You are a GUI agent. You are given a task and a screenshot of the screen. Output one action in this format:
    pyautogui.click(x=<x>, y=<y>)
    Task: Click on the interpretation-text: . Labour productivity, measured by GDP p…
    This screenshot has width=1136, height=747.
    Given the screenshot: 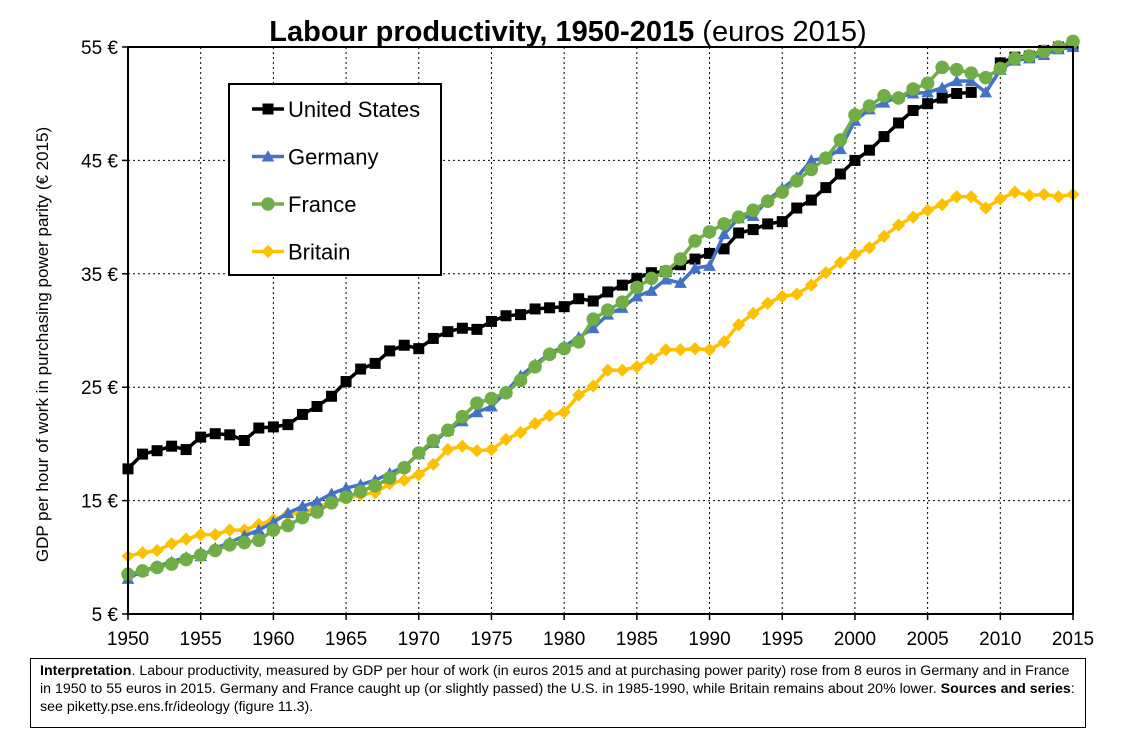 What is the action you would take?
    pyautogui.click(x=555, y=680)
    